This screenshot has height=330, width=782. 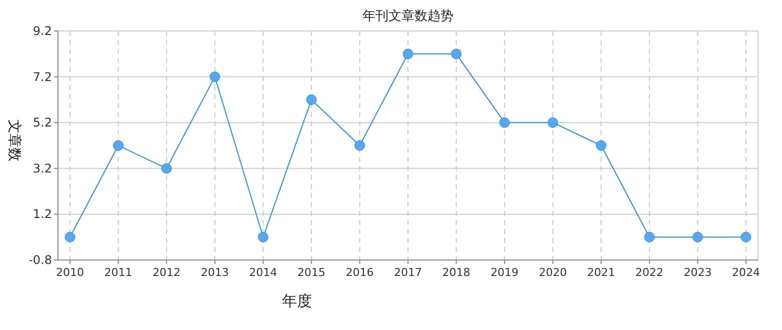 I want to click on chart-title: 年刊文章数趋势, so click(x=408, y=16).